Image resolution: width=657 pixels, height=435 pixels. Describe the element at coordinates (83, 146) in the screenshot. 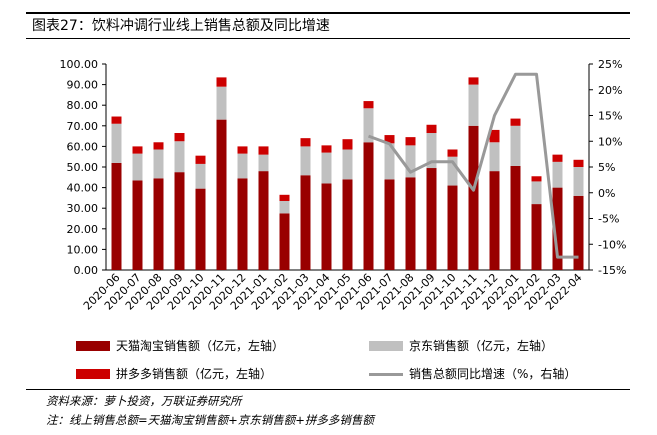

I see `y-left-tick-label: 60.00` at that location.